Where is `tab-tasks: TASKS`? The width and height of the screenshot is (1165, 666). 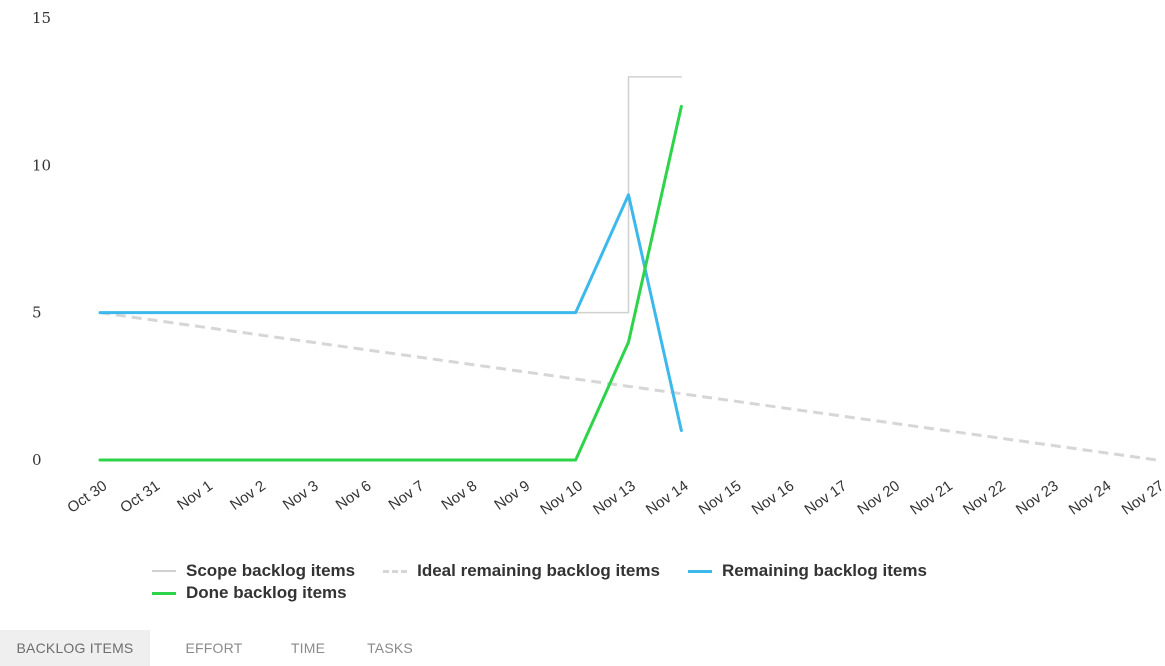 tab-tasks: TASKS is located at coordinates (390, 648).